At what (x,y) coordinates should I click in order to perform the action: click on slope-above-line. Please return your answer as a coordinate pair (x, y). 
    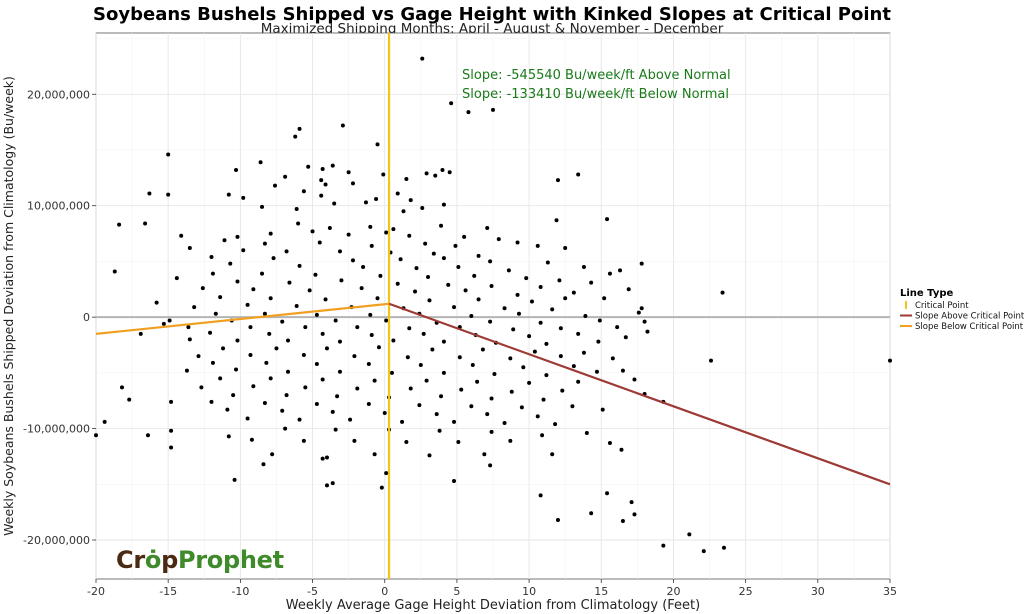
    Looking at the image, I should click on (639, 394).